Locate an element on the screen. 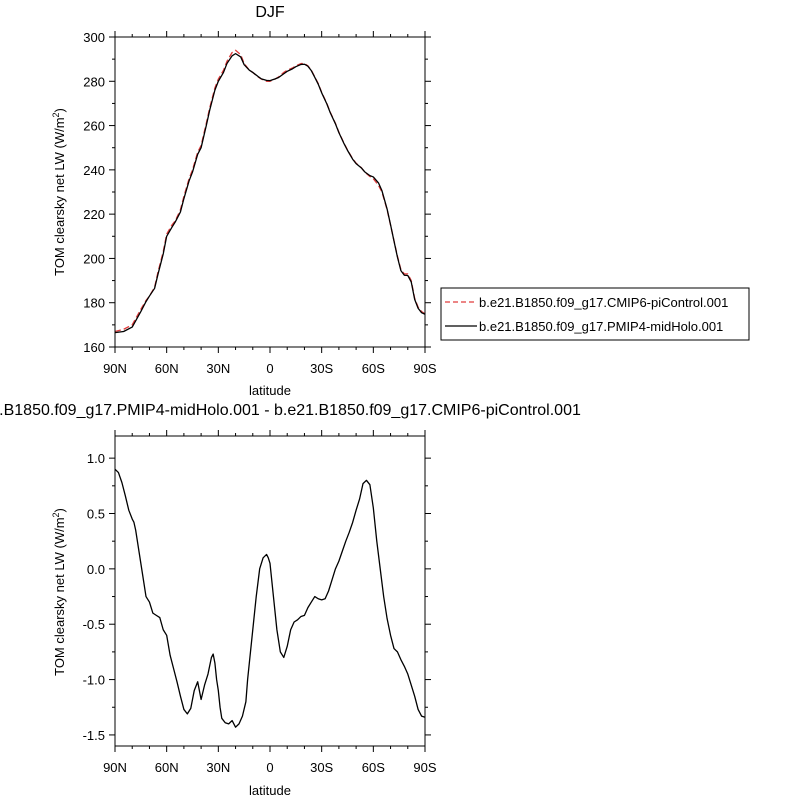  chart-1-series-0-line is located at coordinates (270, 191).